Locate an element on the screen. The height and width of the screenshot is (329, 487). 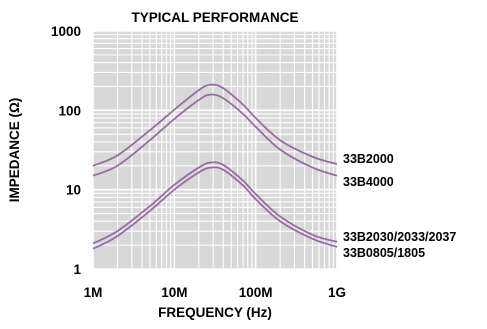
series-label-2: 33B4000 is located at coordinates (368, 182).